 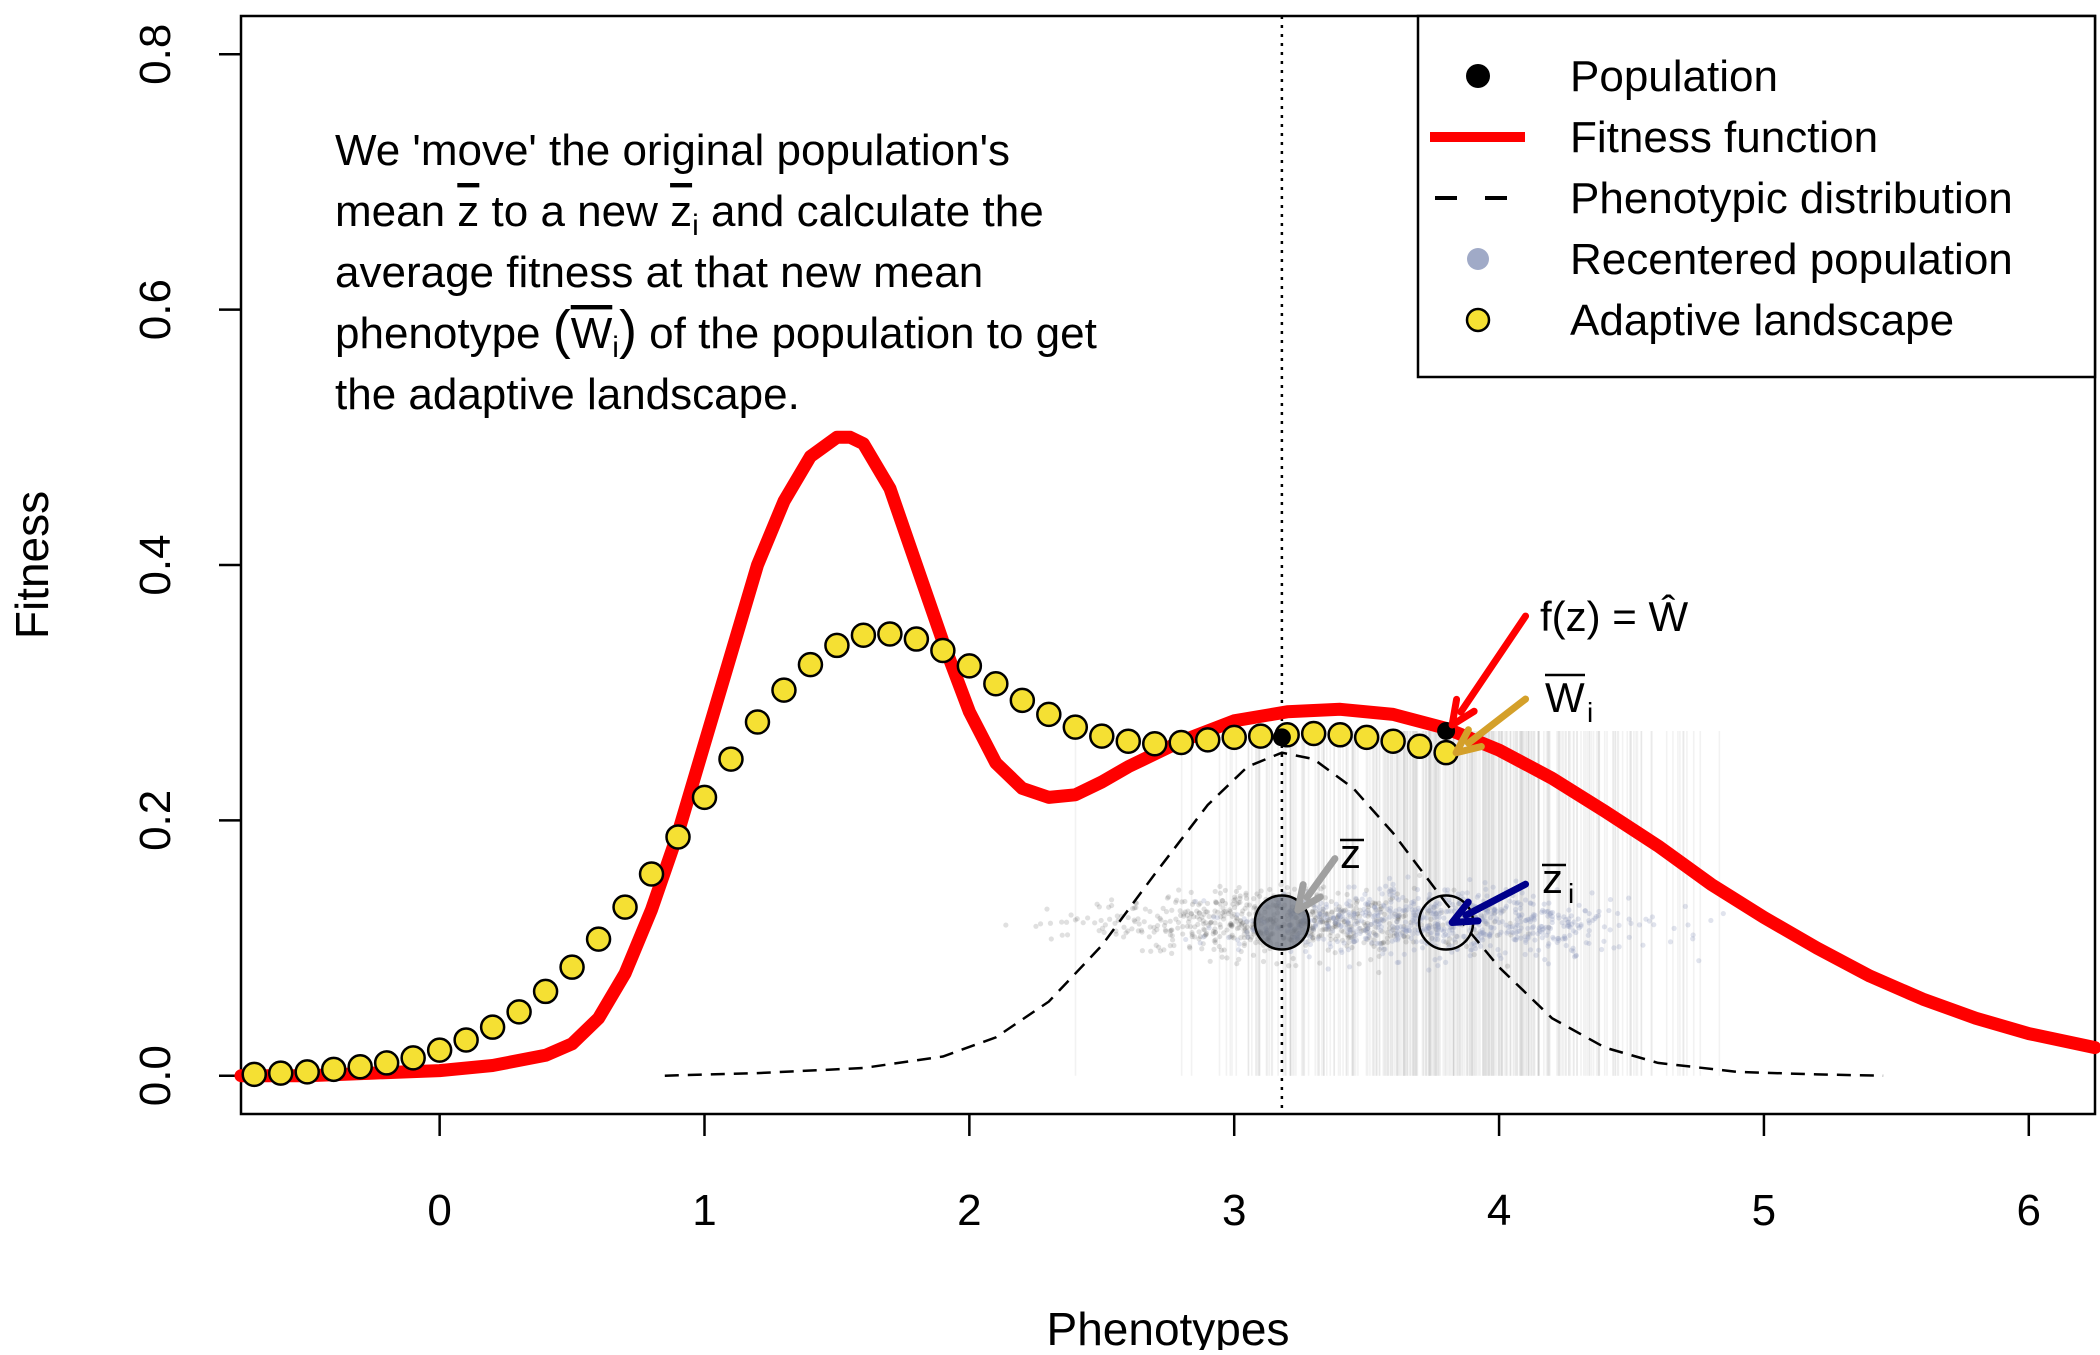 I want to click on y-tick-label: 0.6, so click(x=155, y=309).